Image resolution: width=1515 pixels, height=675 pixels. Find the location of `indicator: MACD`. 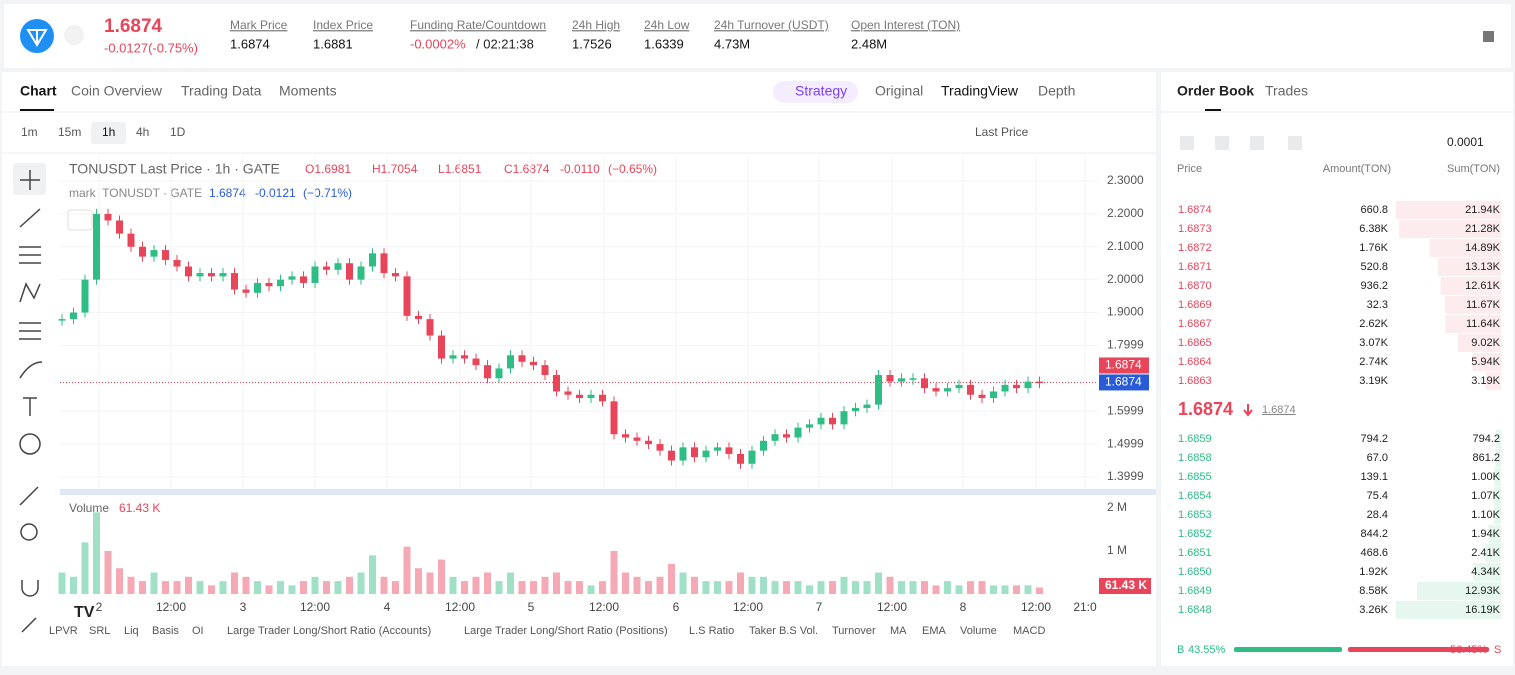

indicator: MACD is located at coordinates (1029, 631).